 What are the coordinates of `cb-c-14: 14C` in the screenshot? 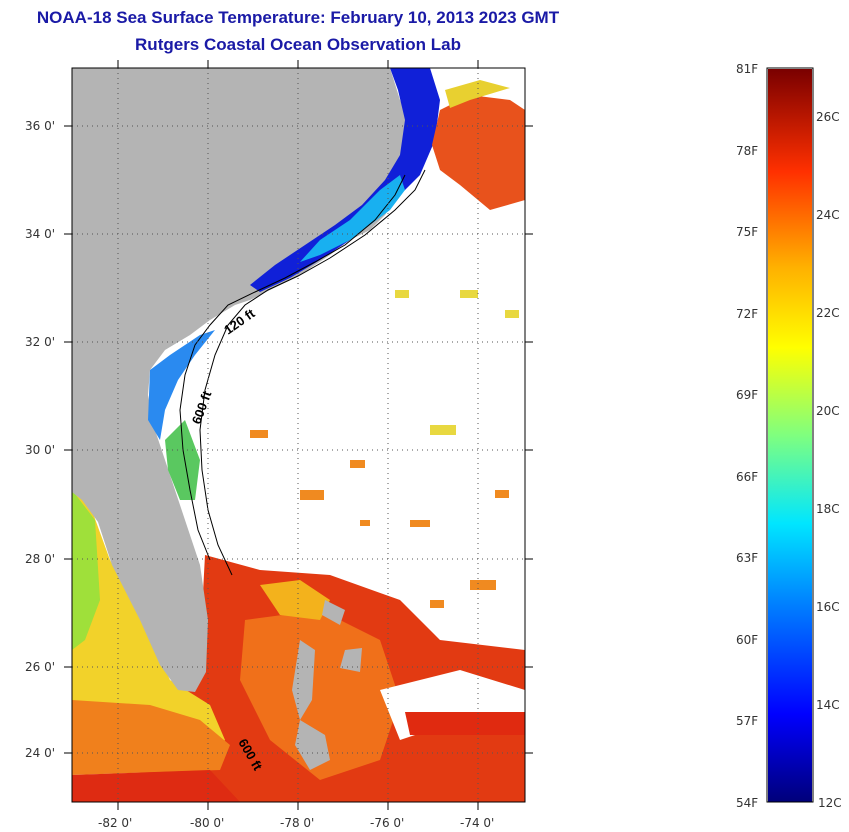 It's located at (828, 705).